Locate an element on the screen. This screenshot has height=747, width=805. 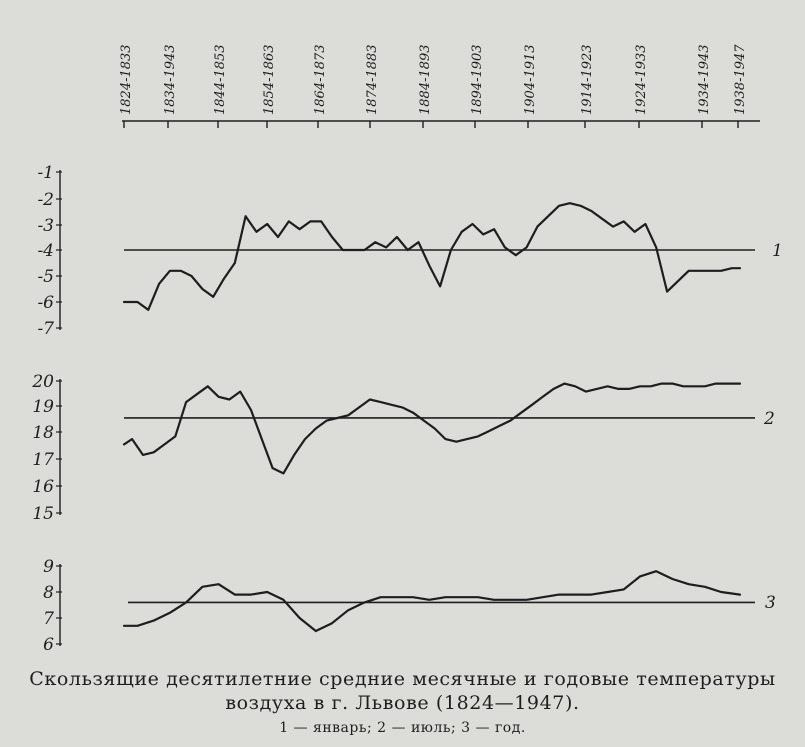
y-tick-label: -4 is located at coordinates (45, 251).